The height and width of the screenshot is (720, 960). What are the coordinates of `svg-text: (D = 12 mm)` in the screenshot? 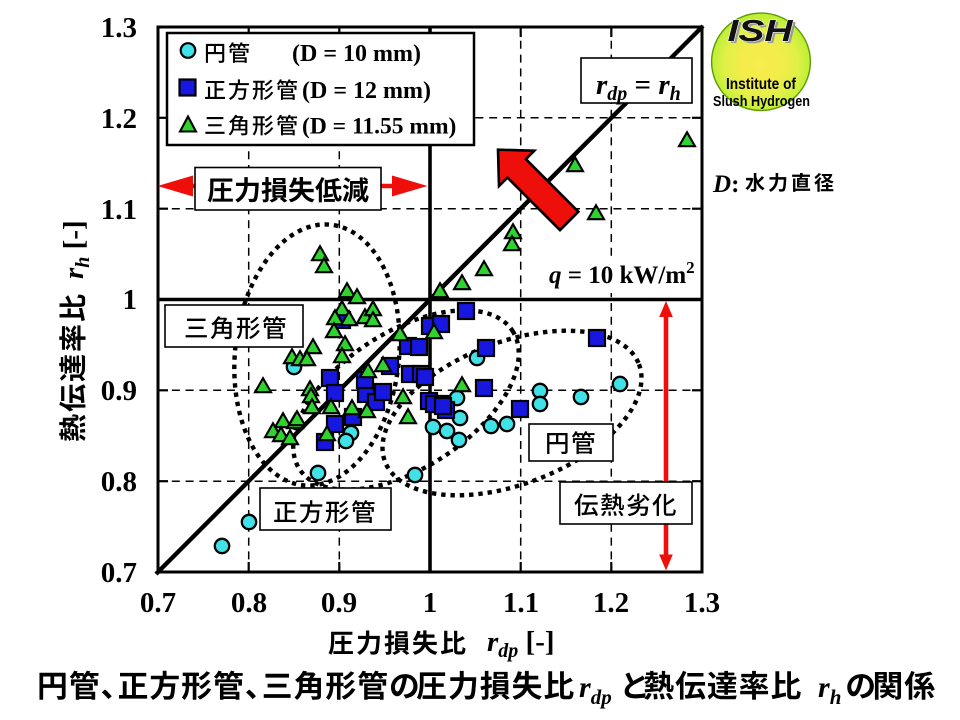 It's located at (366, 91).